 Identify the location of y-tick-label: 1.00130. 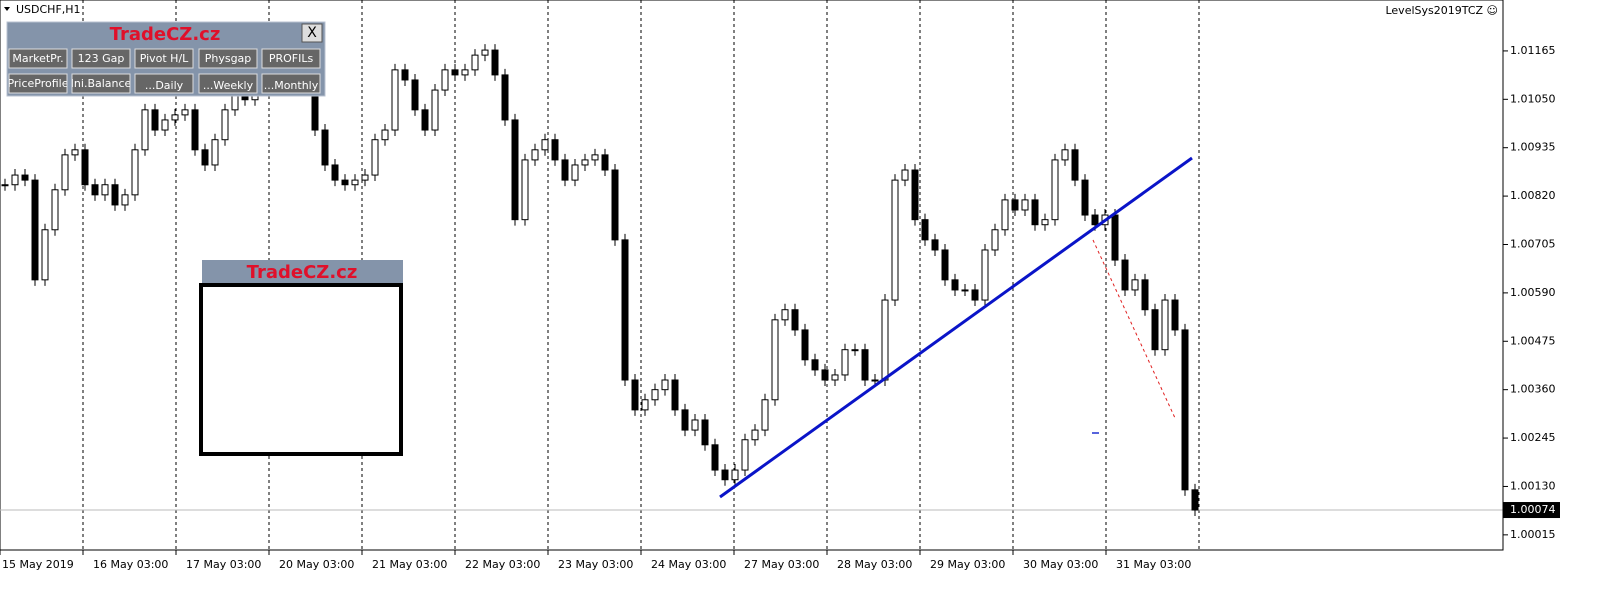
(1533, 485).